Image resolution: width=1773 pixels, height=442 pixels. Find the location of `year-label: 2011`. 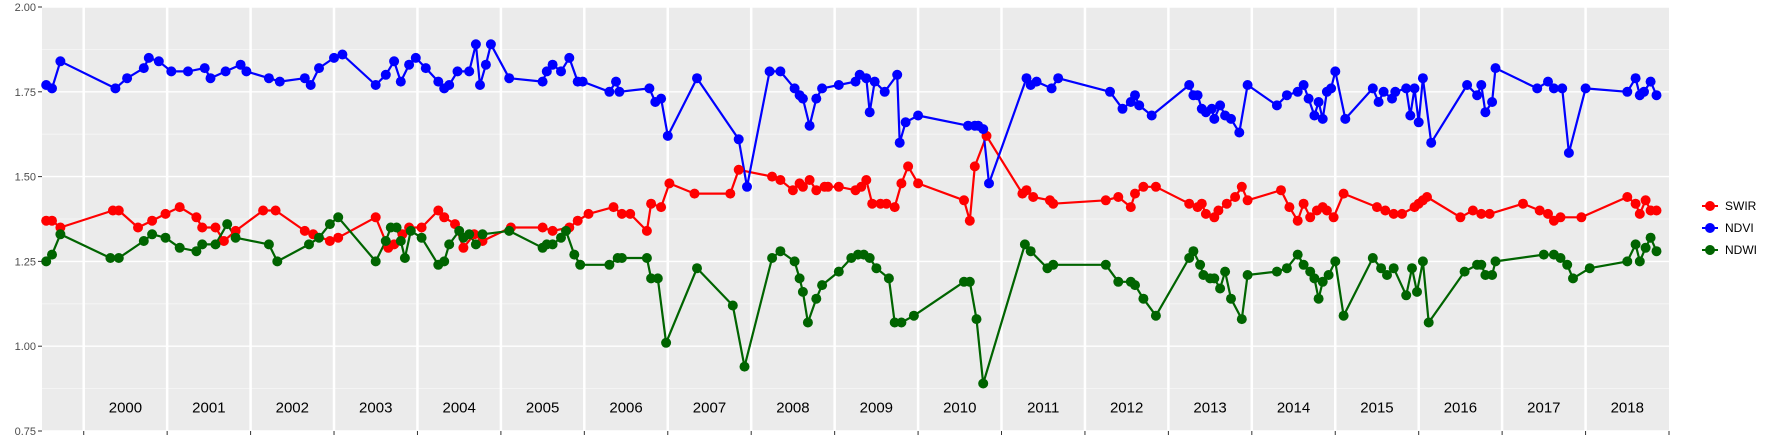

year-label: 2011 is located at coordinates (1043, 407).